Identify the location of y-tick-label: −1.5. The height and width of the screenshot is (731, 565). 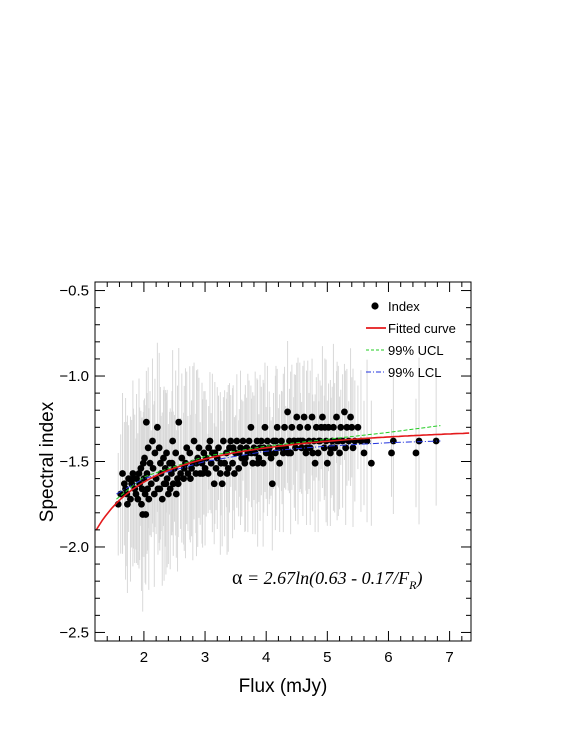
(74, 462).